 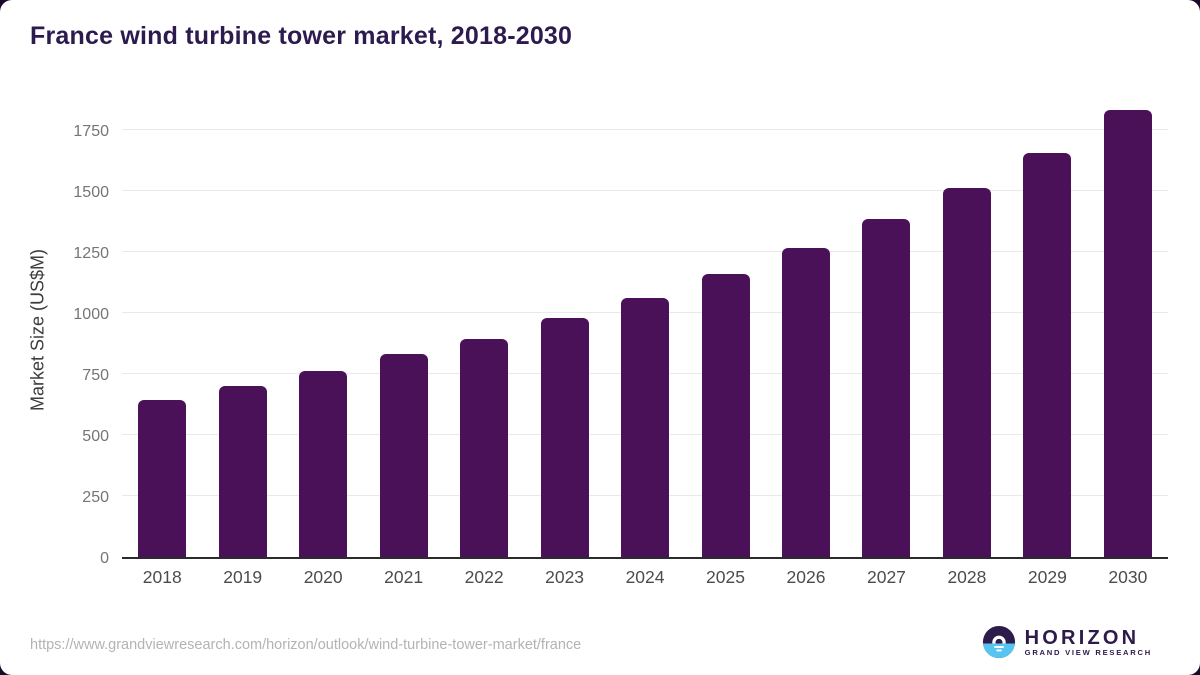 I want to click on bar-slot-2025, so click(x=725, y=328).